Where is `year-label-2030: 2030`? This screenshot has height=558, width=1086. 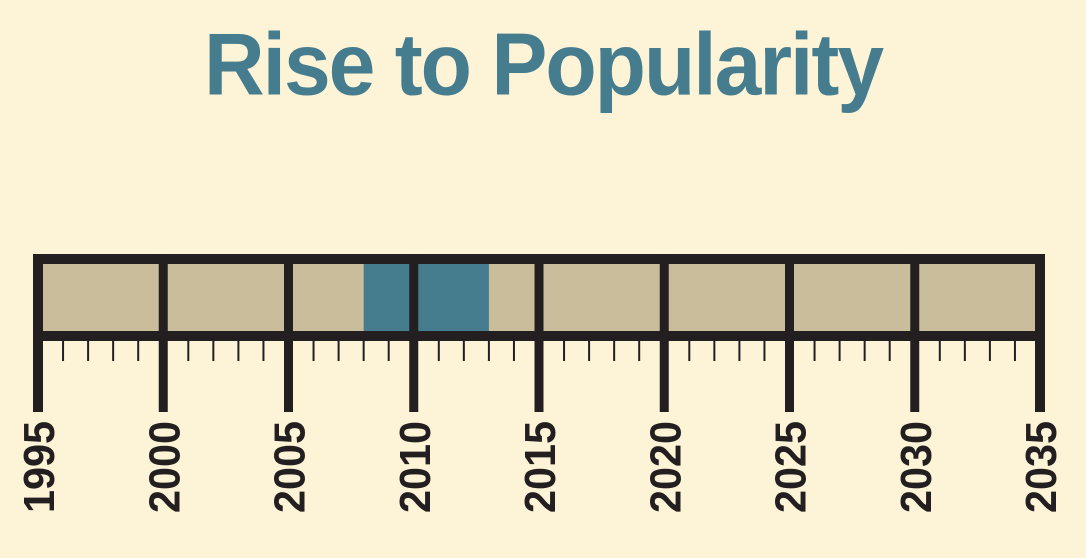
year-label-2030: 2030 is located at coordinates (916, 467).